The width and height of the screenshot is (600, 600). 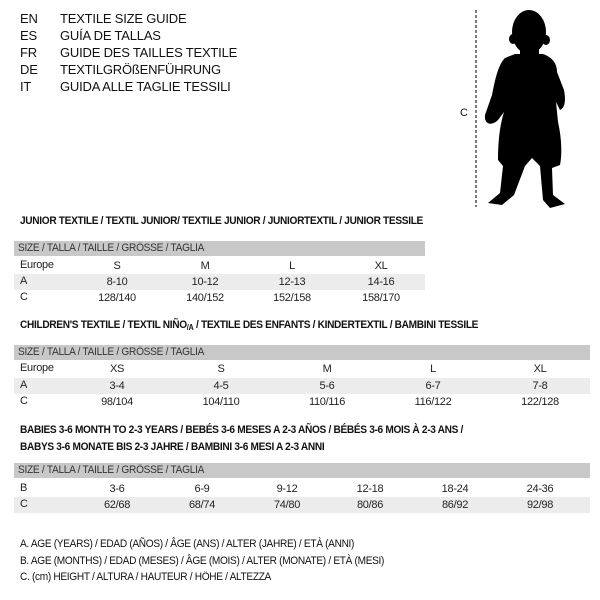 I want to click on lang-title: TEXTILGRÖßENFÜHRUNG, so click(x=140, y=69).